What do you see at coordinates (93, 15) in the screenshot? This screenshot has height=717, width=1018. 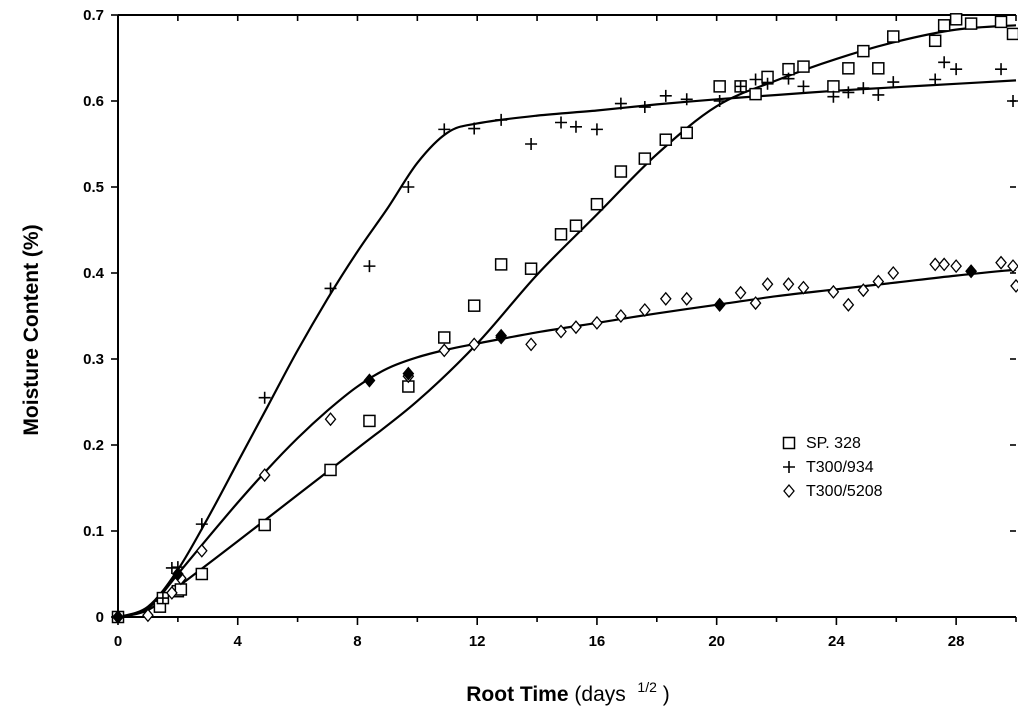 I see `y-tick-label: 0.7` at bounding box center [93, 15].